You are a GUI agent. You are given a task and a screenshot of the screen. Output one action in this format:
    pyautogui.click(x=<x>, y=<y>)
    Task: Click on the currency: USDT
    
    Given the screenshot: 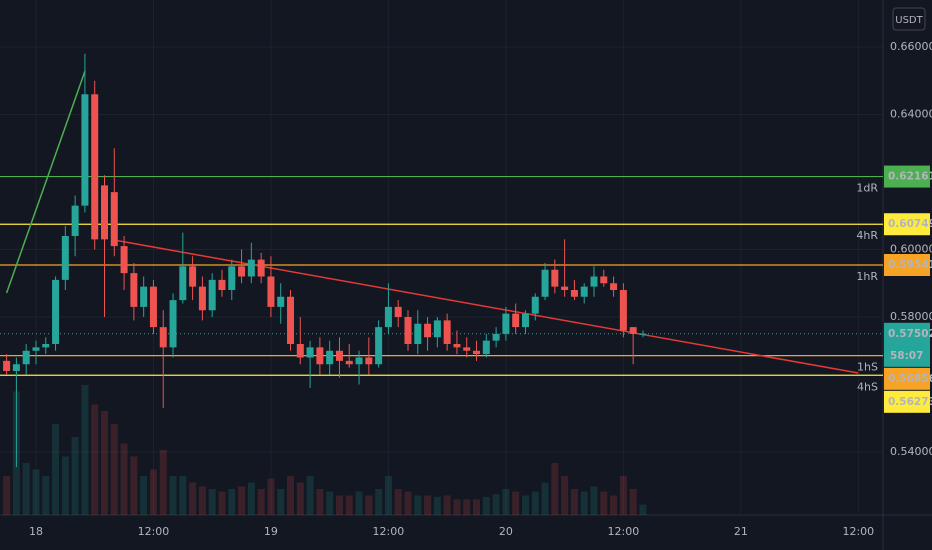 What is the action you would take?
    pyautogui.click(x=909, y=20)
    